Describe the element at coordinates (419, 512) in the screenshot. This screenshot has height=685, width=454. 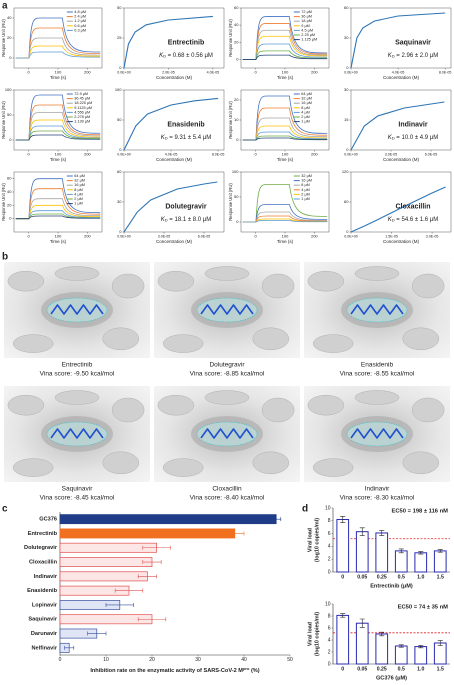
I see `annotation: EC50 = 198 ± 116 nM` at that location.